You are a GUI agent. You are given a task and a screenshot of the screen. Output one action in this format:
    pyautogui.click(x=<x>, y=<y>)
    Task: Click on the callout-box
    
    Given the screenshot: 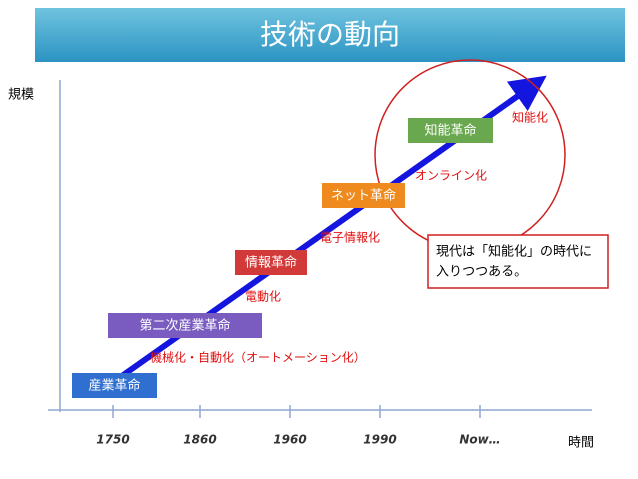 What is the action you would take?
    pyautogui.click(x=518, y=261)
    